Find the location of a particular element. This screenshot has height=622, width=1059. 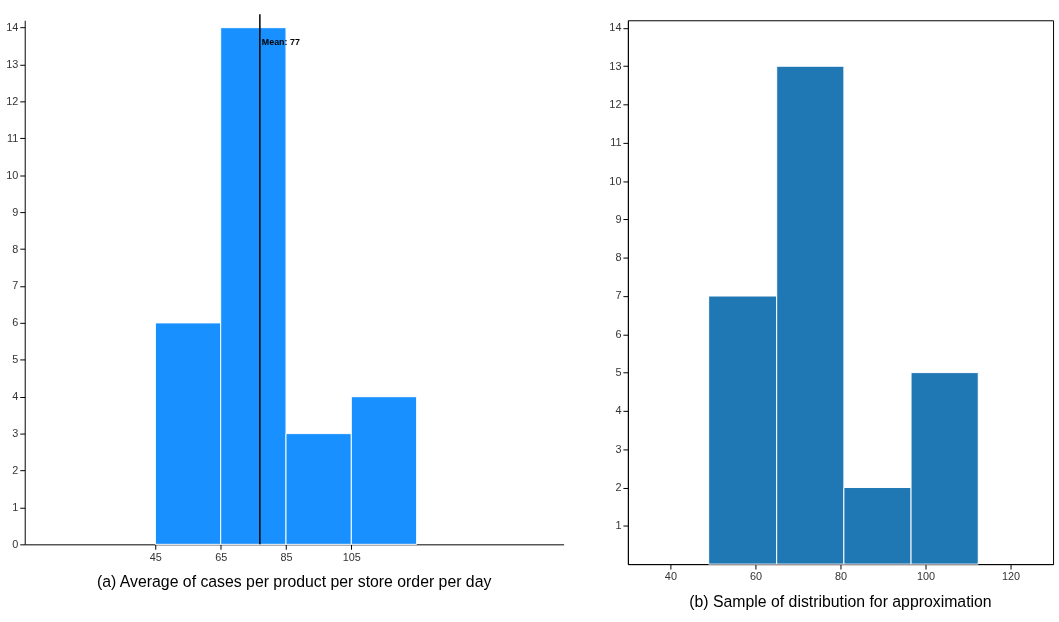

text: (a) Average of cases per product per store order per day is located at coordinates (294, 581).